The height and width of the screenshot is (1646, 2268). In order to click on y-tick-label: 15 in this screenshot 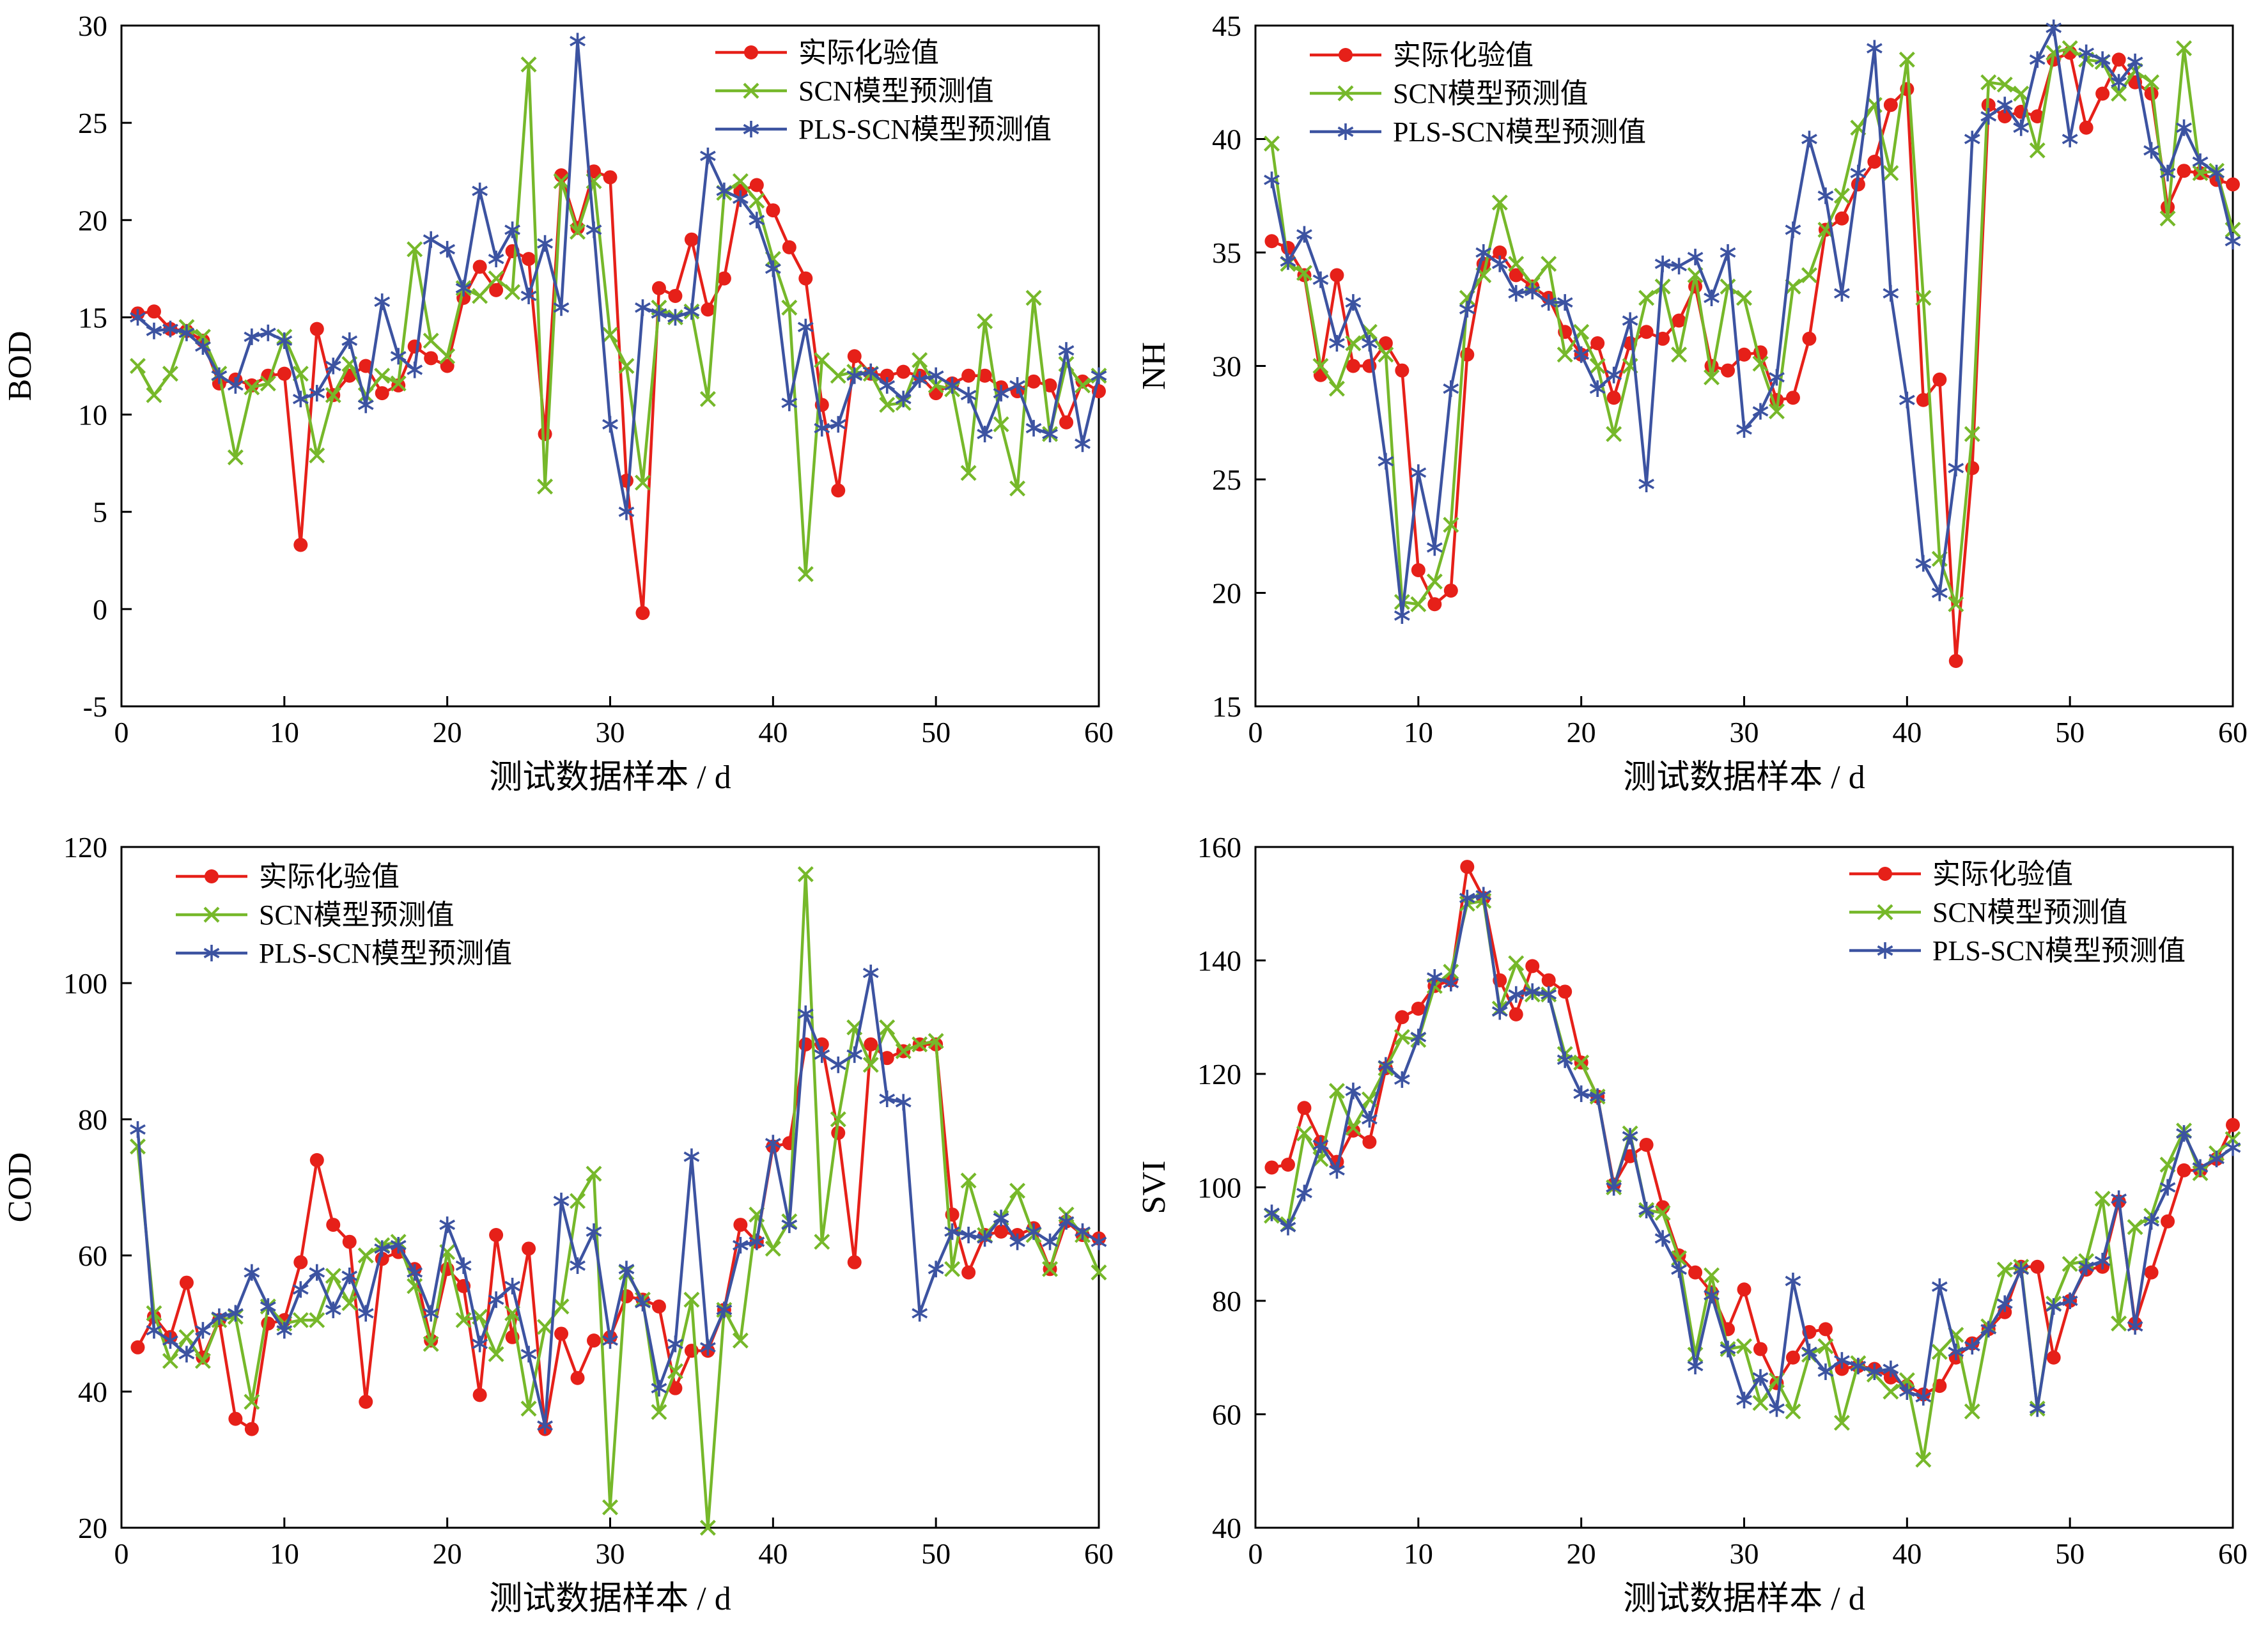, I will do `click(92, 317)`.